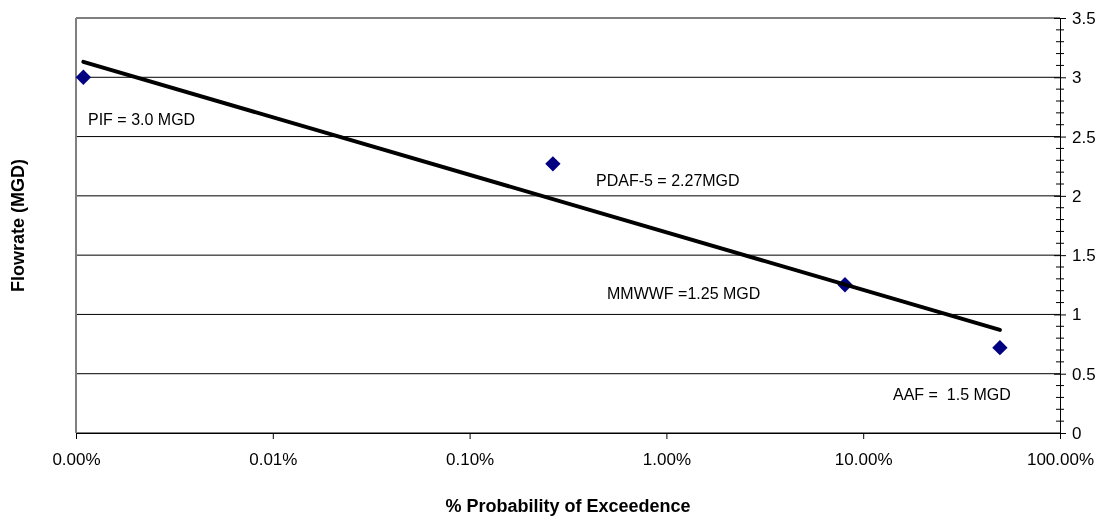 Image resolution: width=1117 pixels, height=529 pixels. I want to click on x-tick-label: 0.01%, so click(273, 460).